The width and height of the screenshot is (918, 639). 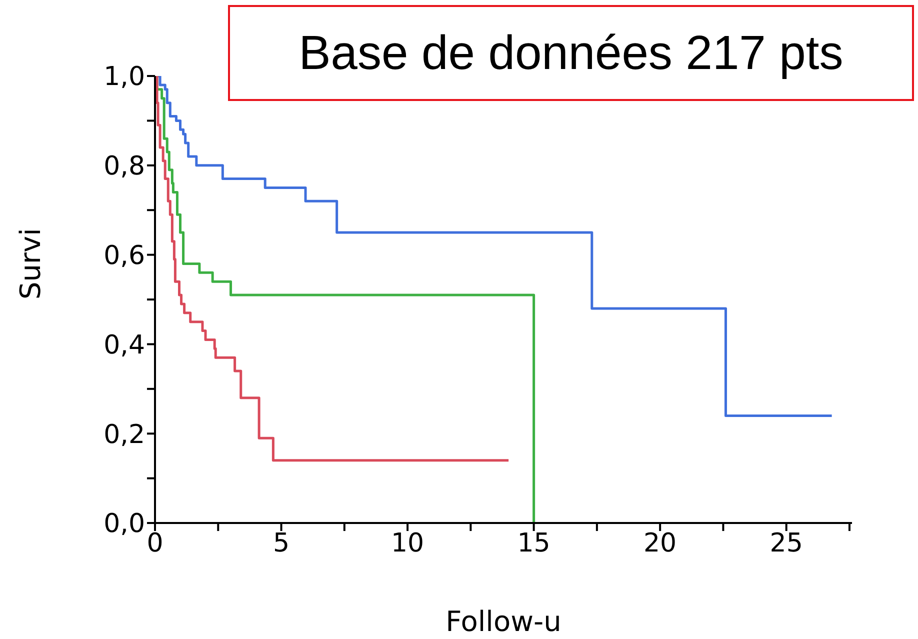 What do you see at coordinates (124, 345) in the screenshot?
I see `y-tick-label: 0,4` at bounding box center [124, 345].